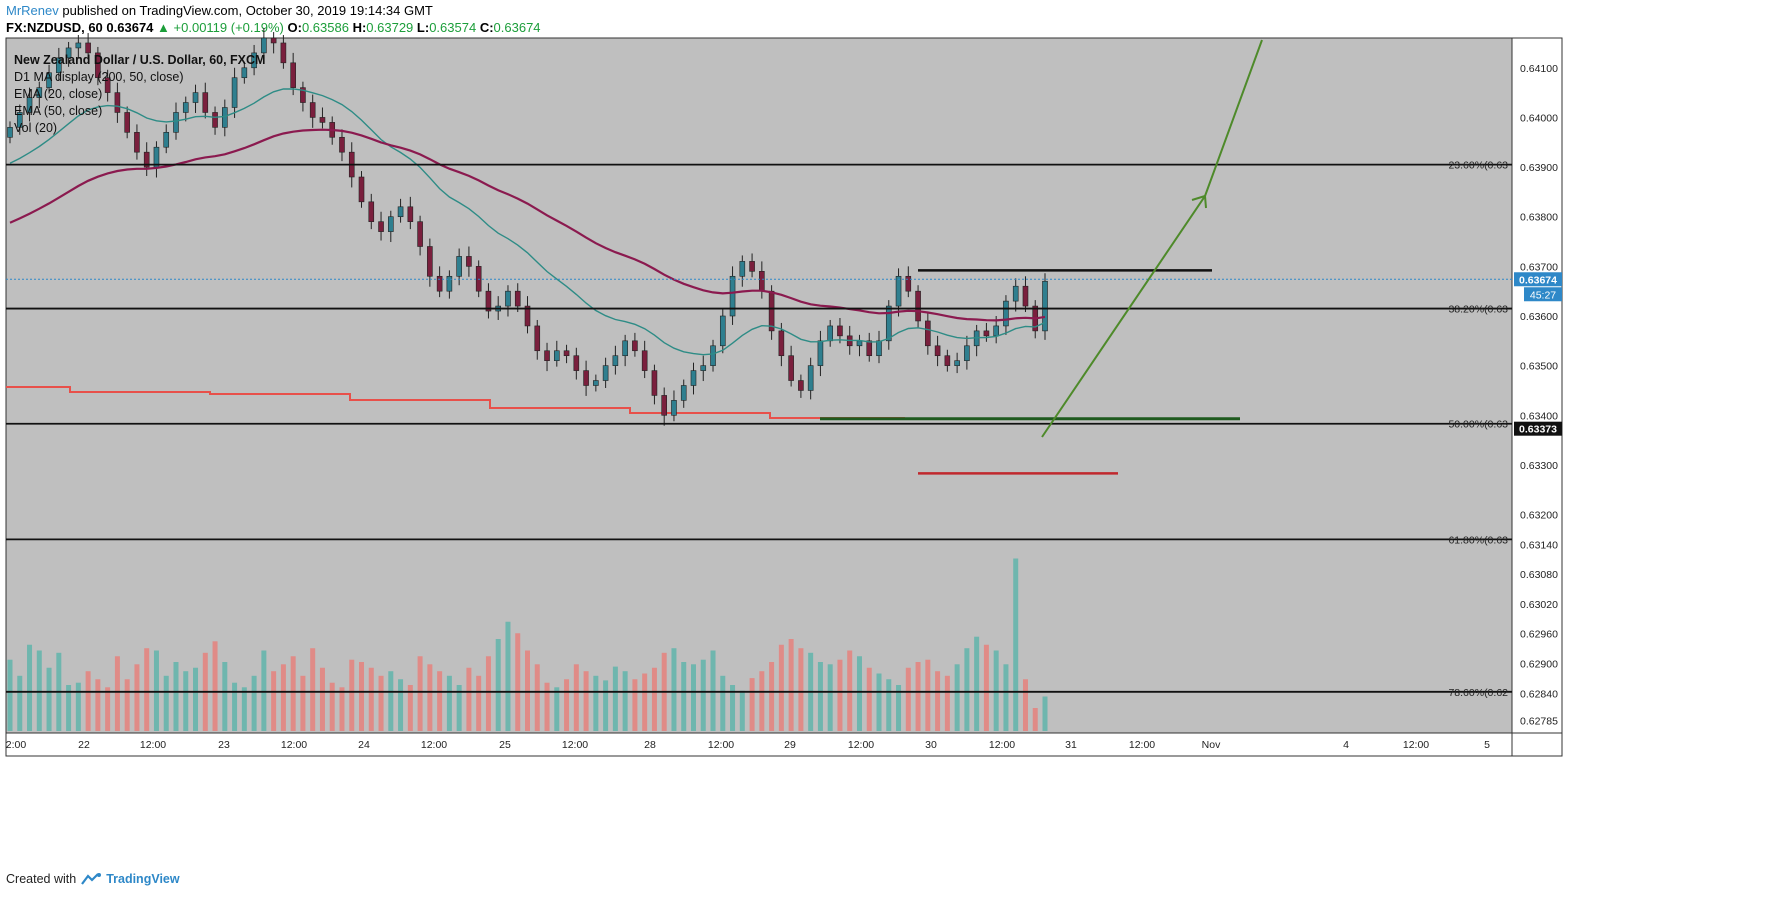 Image resolution: width=1788 pixels, height=899 pixels. Describe the element at coordinates (58, 111) in the screenshot. I see `legend-ema50: EMA (50, close)` at that location.